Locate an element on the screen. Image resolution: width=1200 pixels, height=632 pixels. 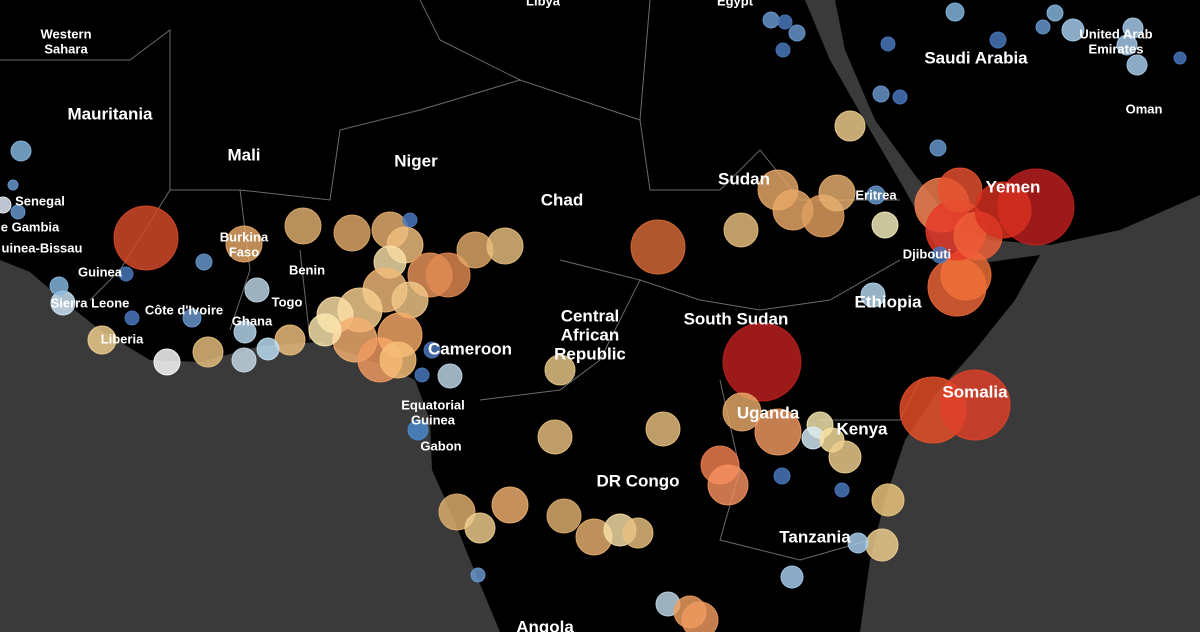
place-label: Mali is located at coordinates (243, 154).